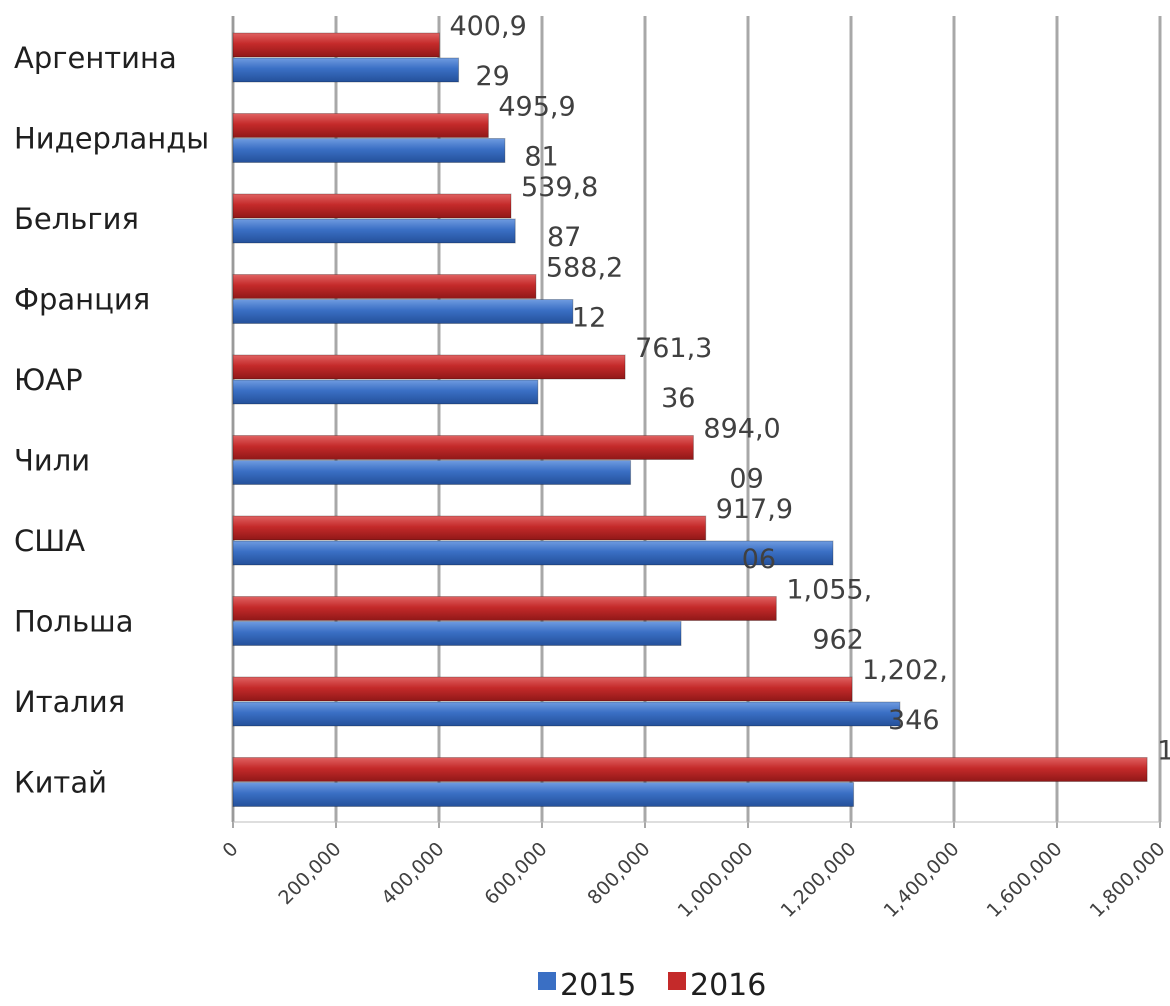  Describe the element at coordinates (95, 58) in the screenshot. I see `category-label: Аргентина` at that location.